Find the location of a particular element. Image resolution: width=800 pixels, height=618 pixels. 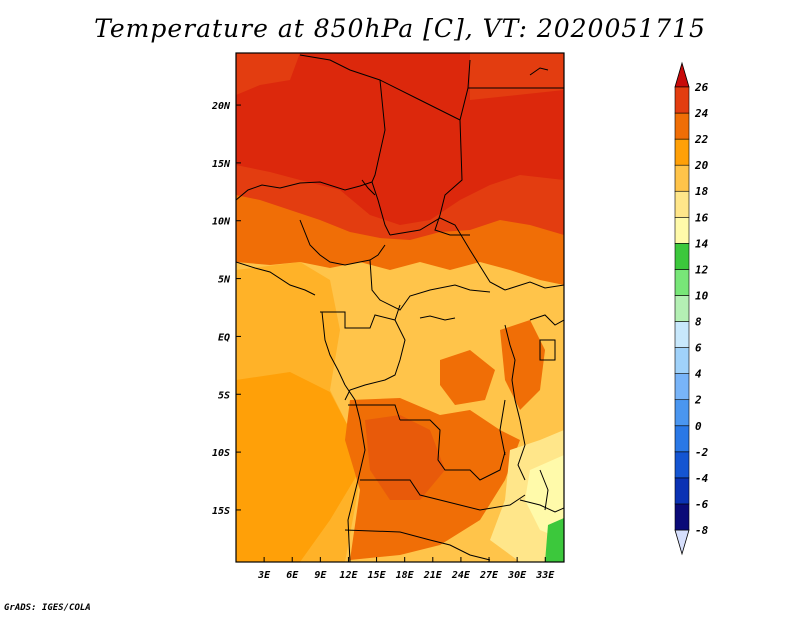

colorbar-label: 20 is located at coordinates (701, 165).